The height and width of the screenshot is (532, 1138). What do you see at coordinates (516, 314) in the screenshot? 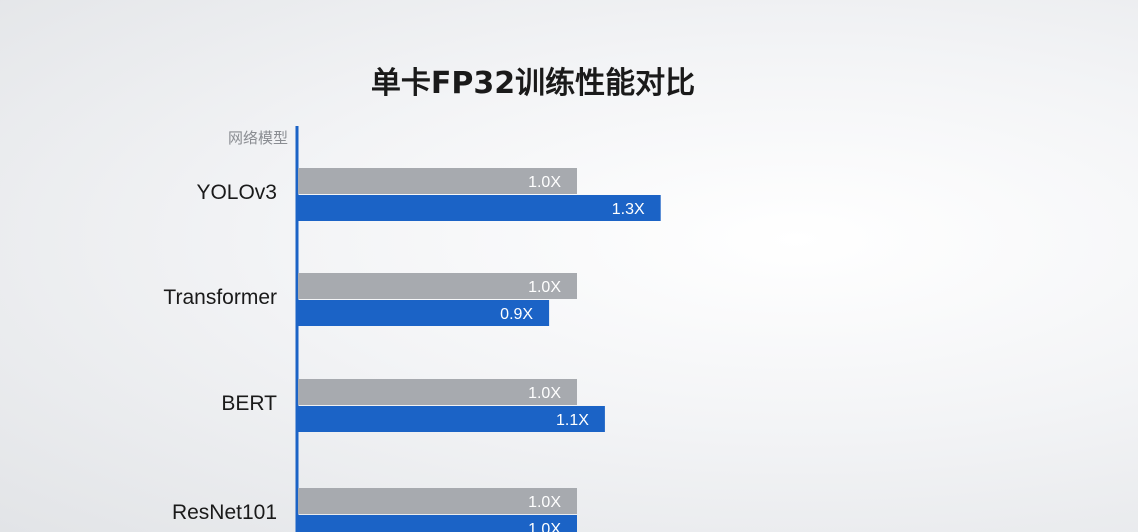
I see `bar-value-label: 0.9X` at bounding box center [516, 314].